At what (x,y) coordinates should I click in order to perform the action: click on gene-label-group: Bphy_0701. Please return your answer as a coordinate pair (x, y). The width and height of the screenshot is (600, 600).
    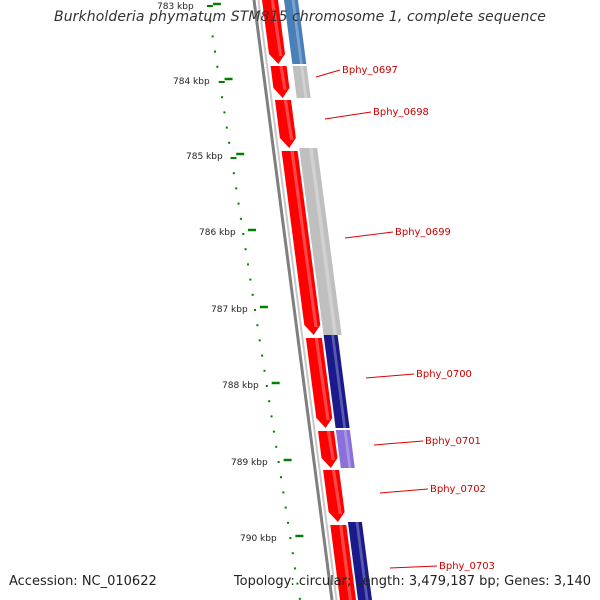
    Looking at the image, I should click on (427, 441).